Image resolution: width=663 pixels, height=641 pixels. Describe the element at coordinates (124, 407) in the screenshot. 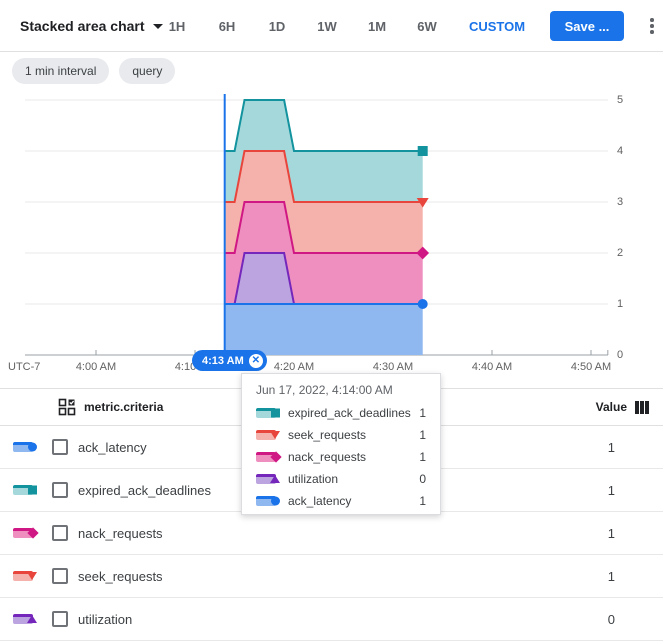

I see `metric-column-header: metric.criteria` at that location.